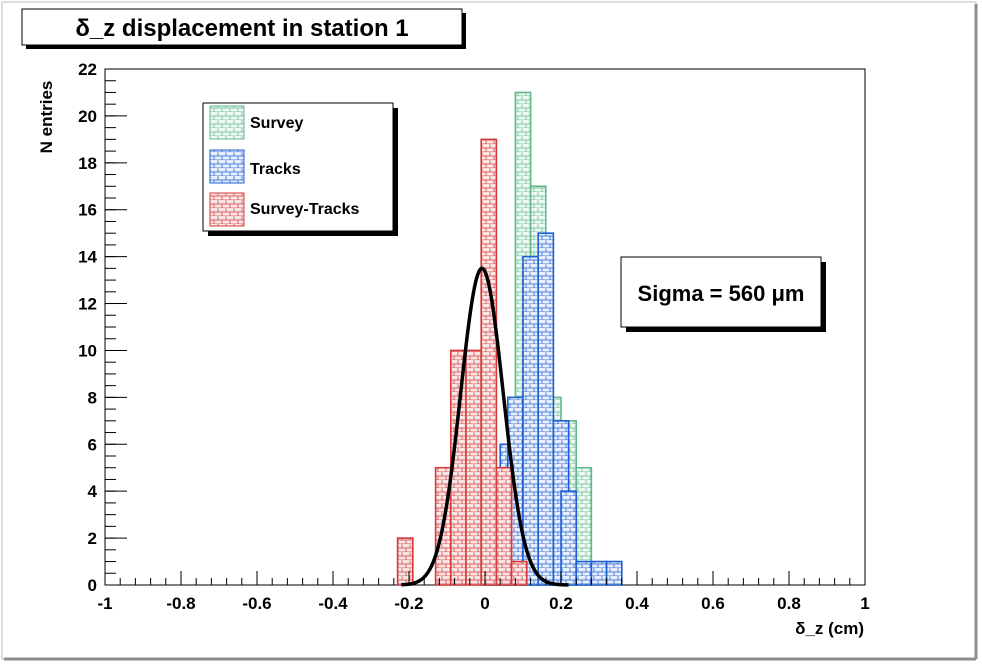  I want to click on x-tick-label: -0.2, so click(408, 603).